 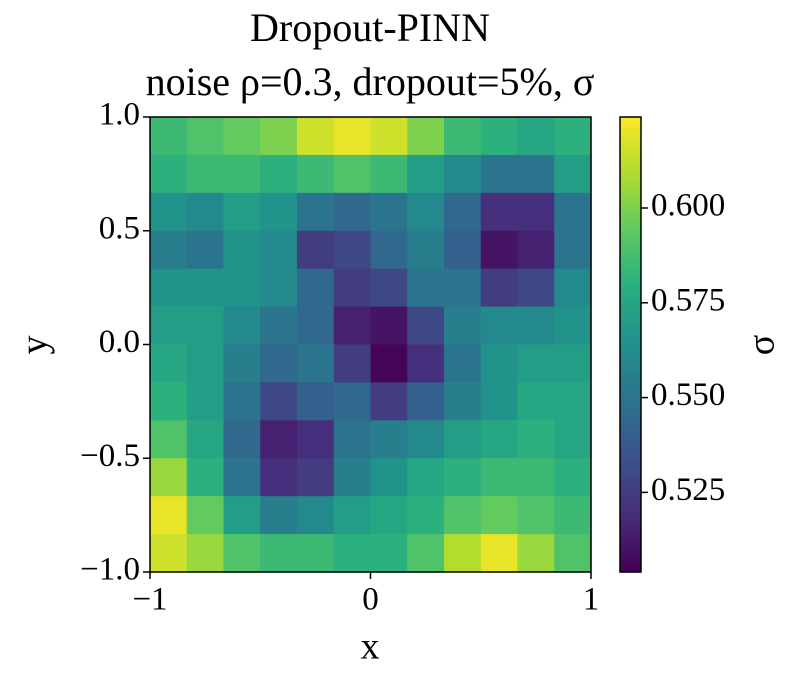 I want to click on x-tick-label: 0, so click(x=370, y=600).